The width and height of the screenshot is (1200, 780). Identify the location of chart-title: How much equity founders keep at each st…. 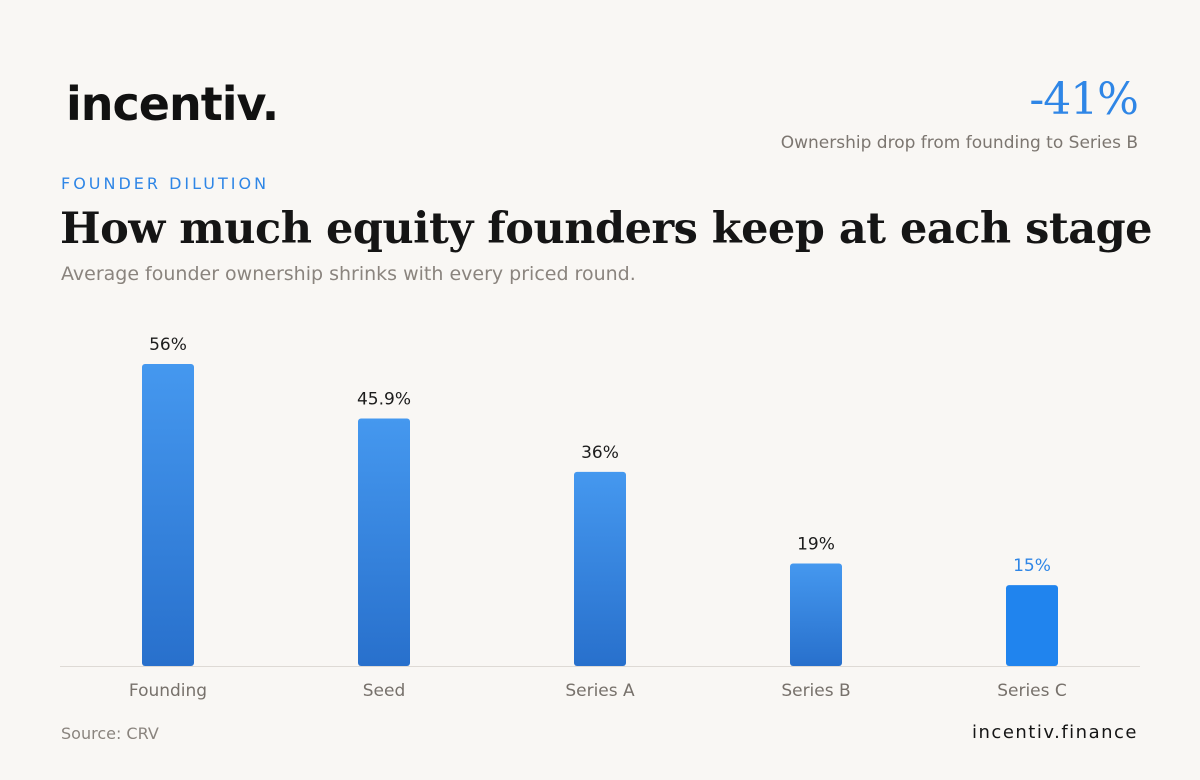
(606, 229).